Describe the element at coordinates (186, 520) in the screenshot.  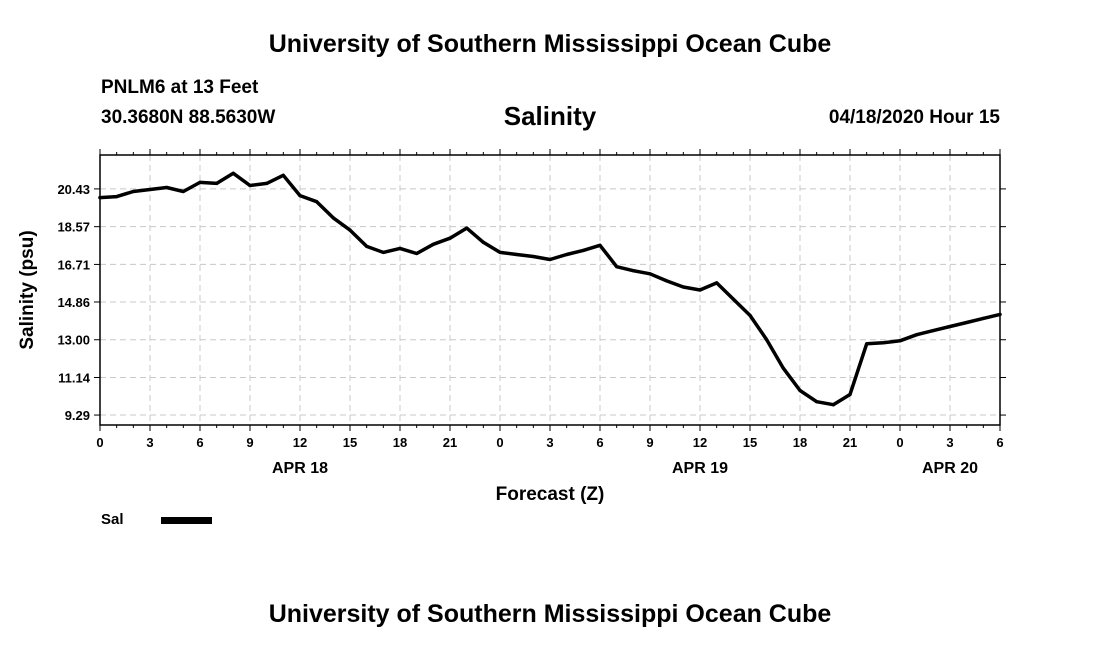
I see `legend-swatch` at that location.